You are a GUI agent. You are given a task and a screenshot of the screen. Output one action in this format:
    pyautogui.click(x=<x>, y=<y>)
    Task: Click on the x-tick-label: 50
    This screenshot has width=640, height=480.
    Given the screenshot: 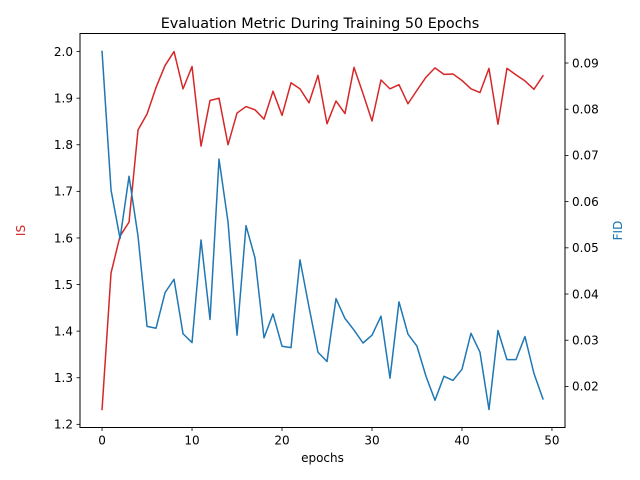 What is the action you would take?
    pyautogui.click(x=551, y=441)
    